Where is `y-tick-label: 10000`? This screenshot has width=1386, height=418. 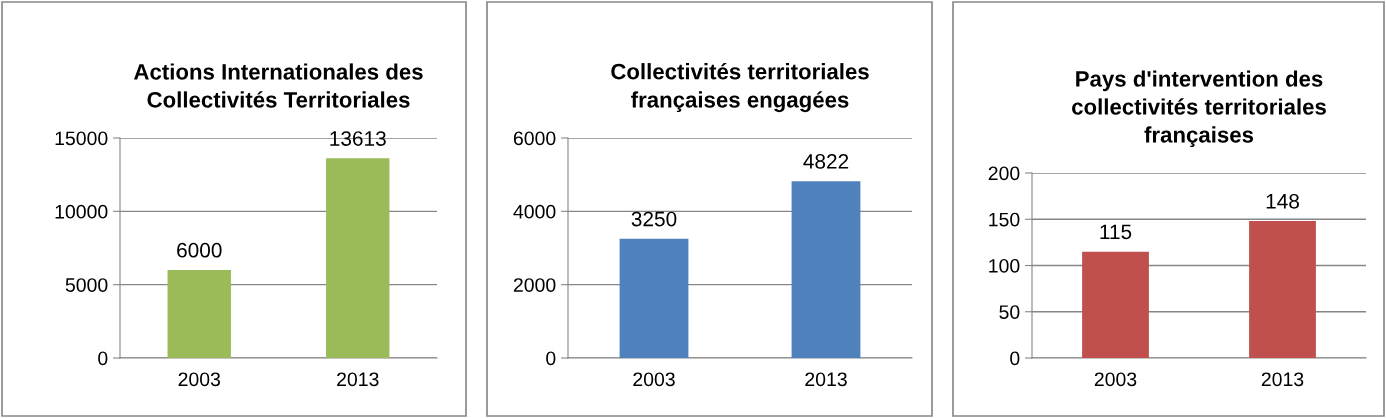
y-tick-label: 10000 is located at coordinates (81, 211).